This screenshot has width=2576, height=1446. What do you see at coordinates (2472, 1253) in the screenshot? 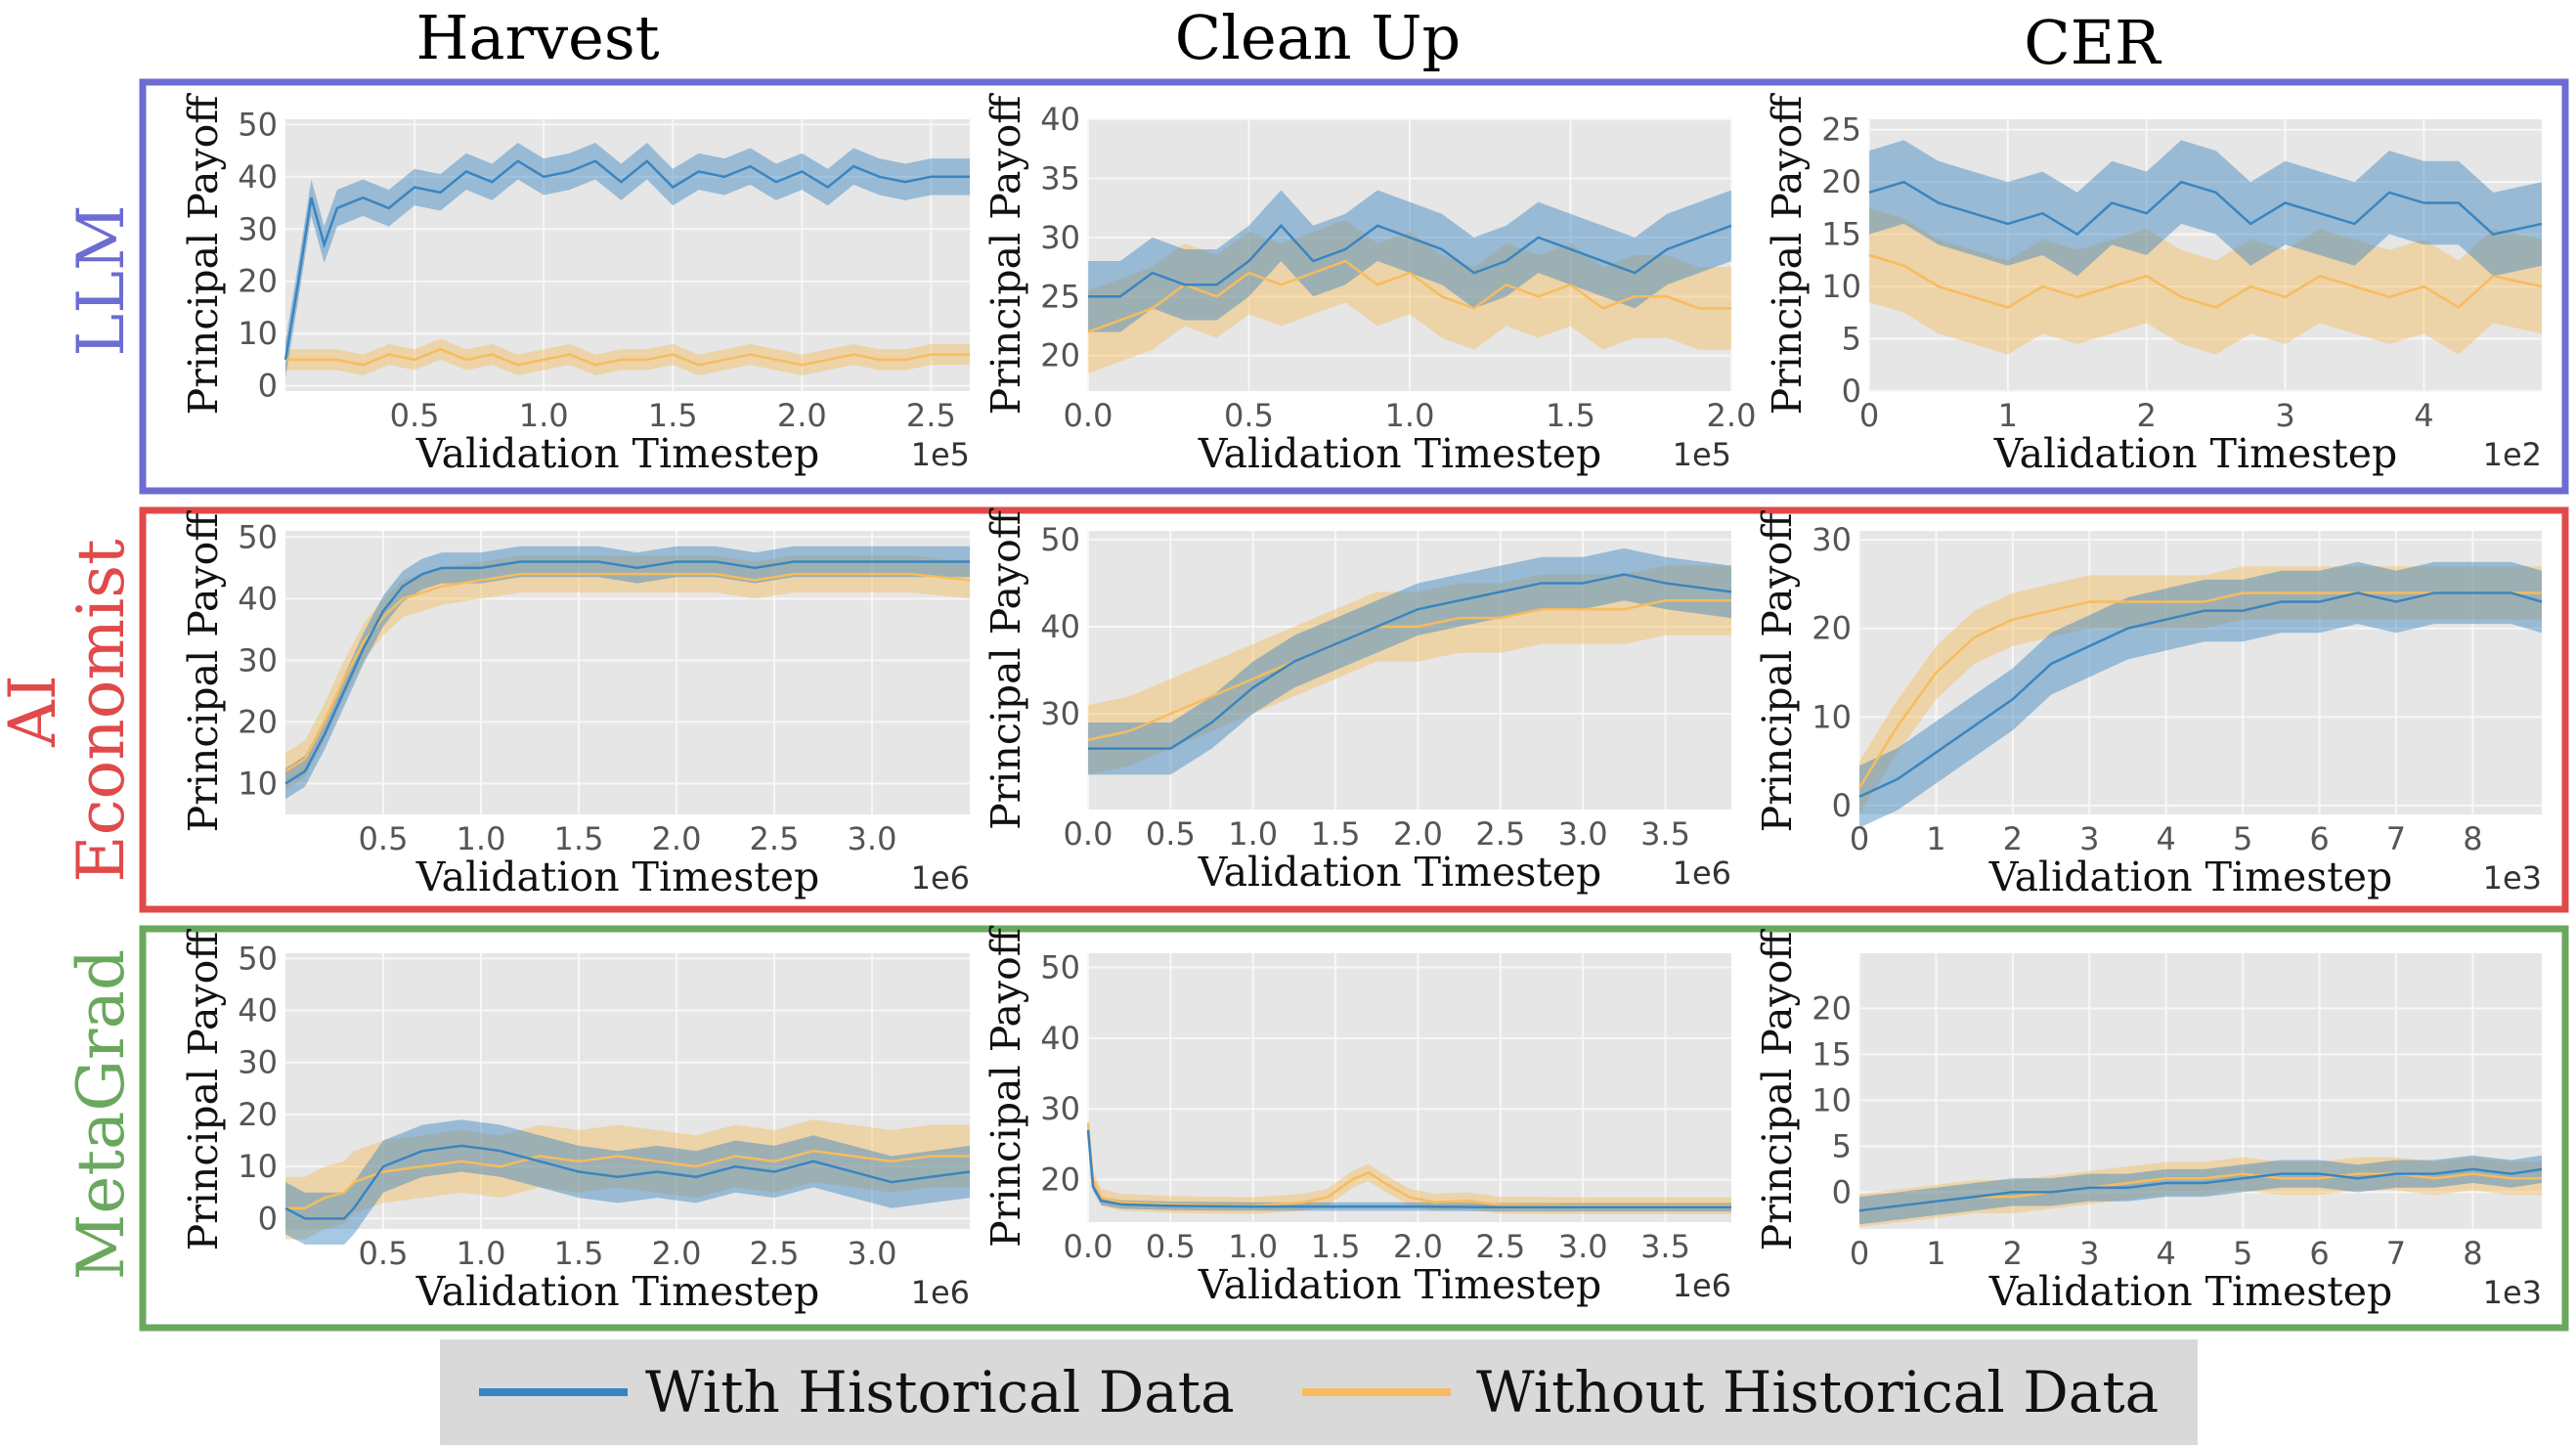
I see `x-tick-label: 8` at bounding box center [2472, 1253].